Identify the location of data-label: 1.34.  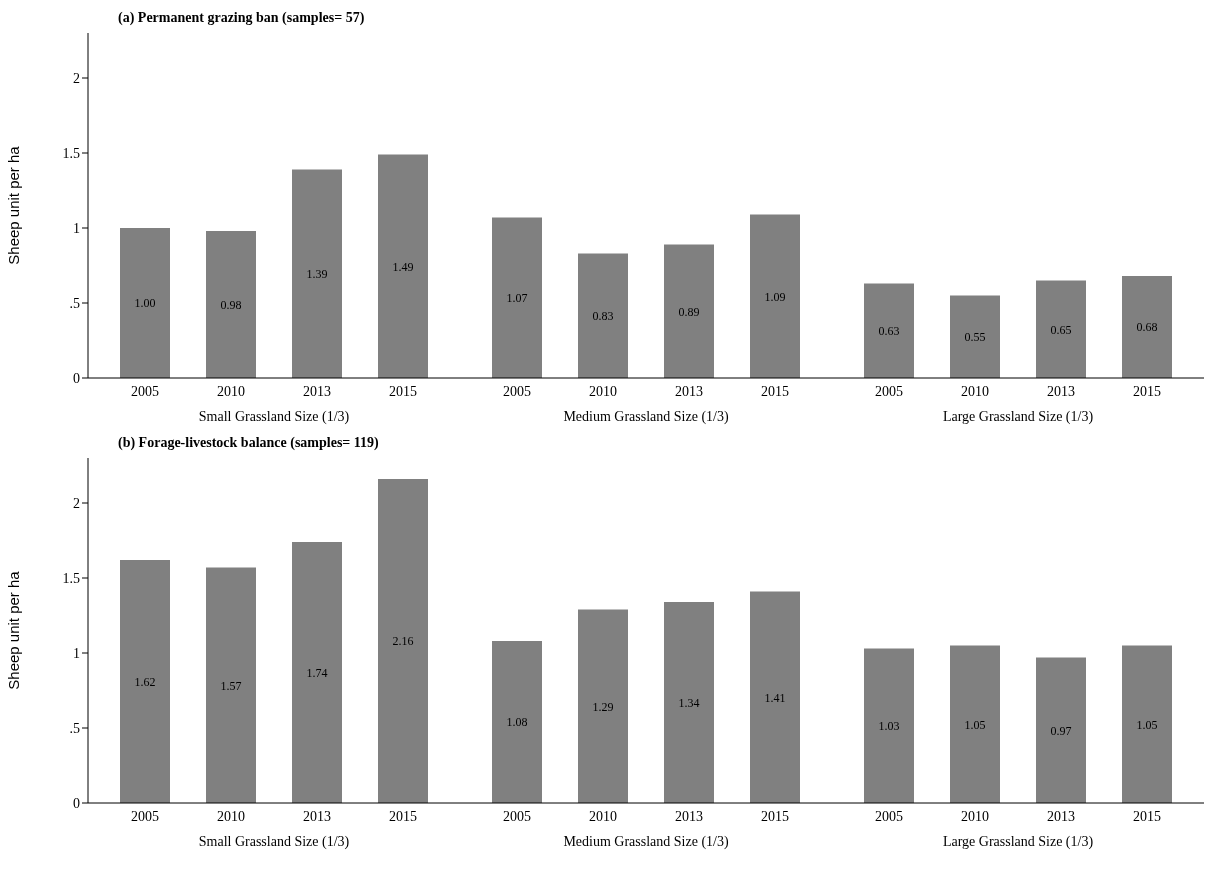
(689, 702).